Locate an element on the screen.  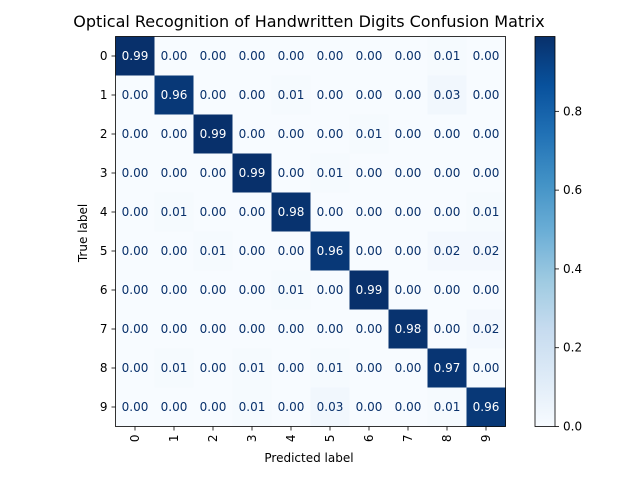
y-tick-label: 4 is located at coordinates (104, 212).